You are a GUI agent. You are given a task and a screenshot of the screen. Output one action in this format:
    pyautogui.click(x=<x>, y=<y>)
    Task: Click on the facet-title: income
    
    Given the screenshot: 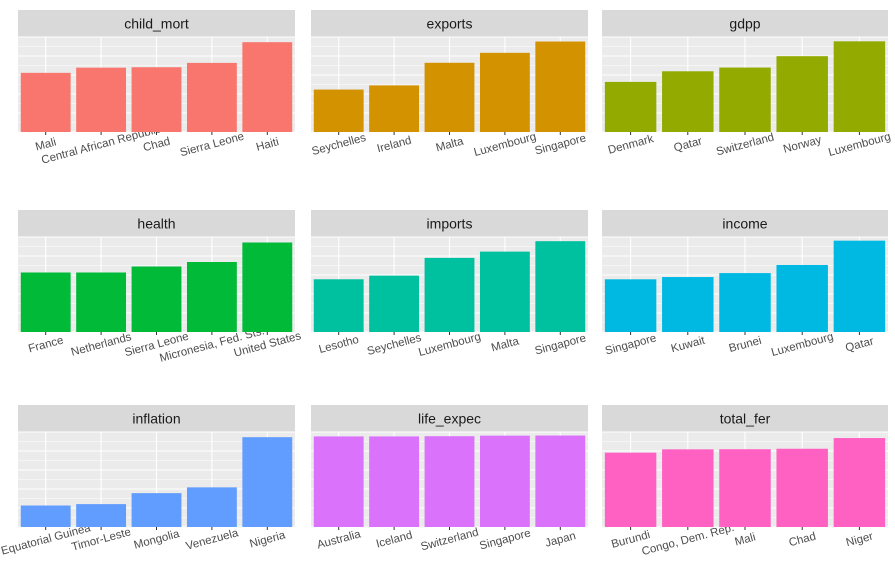 What is the action you would take?
    pyautogui.click(x=744, y=224)
    